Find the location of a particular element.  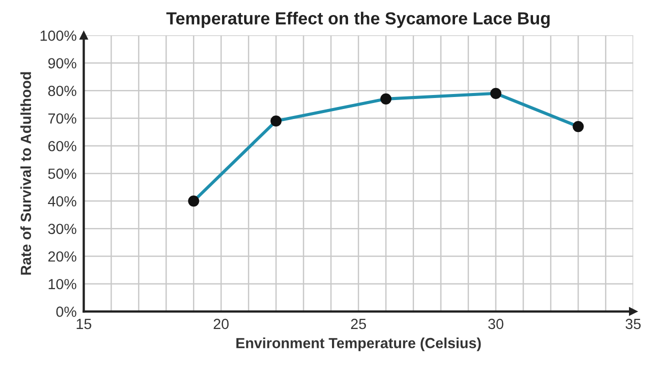

x-tick-label: 30 is located at coordinates (496, 324).